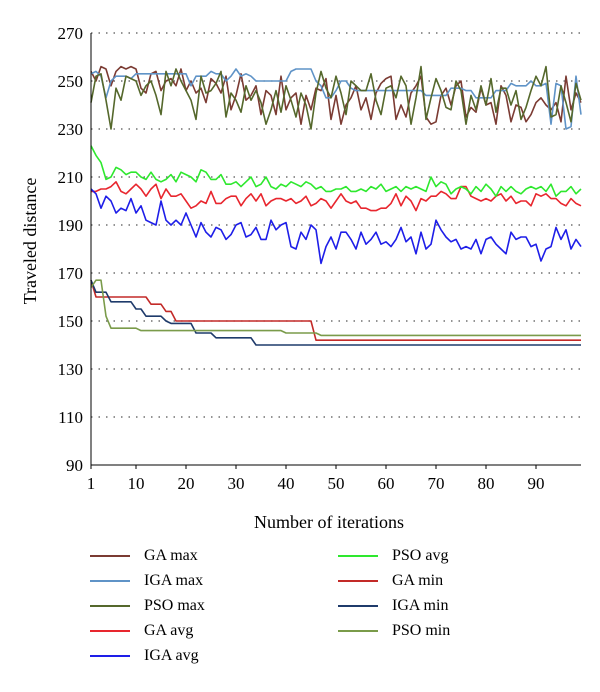 Image resolution: width=600 pixels, height=692 pixels. Describe the element at coordinates (186, 483) in the screenshot. I see `x-tick-label: 20` at that location.